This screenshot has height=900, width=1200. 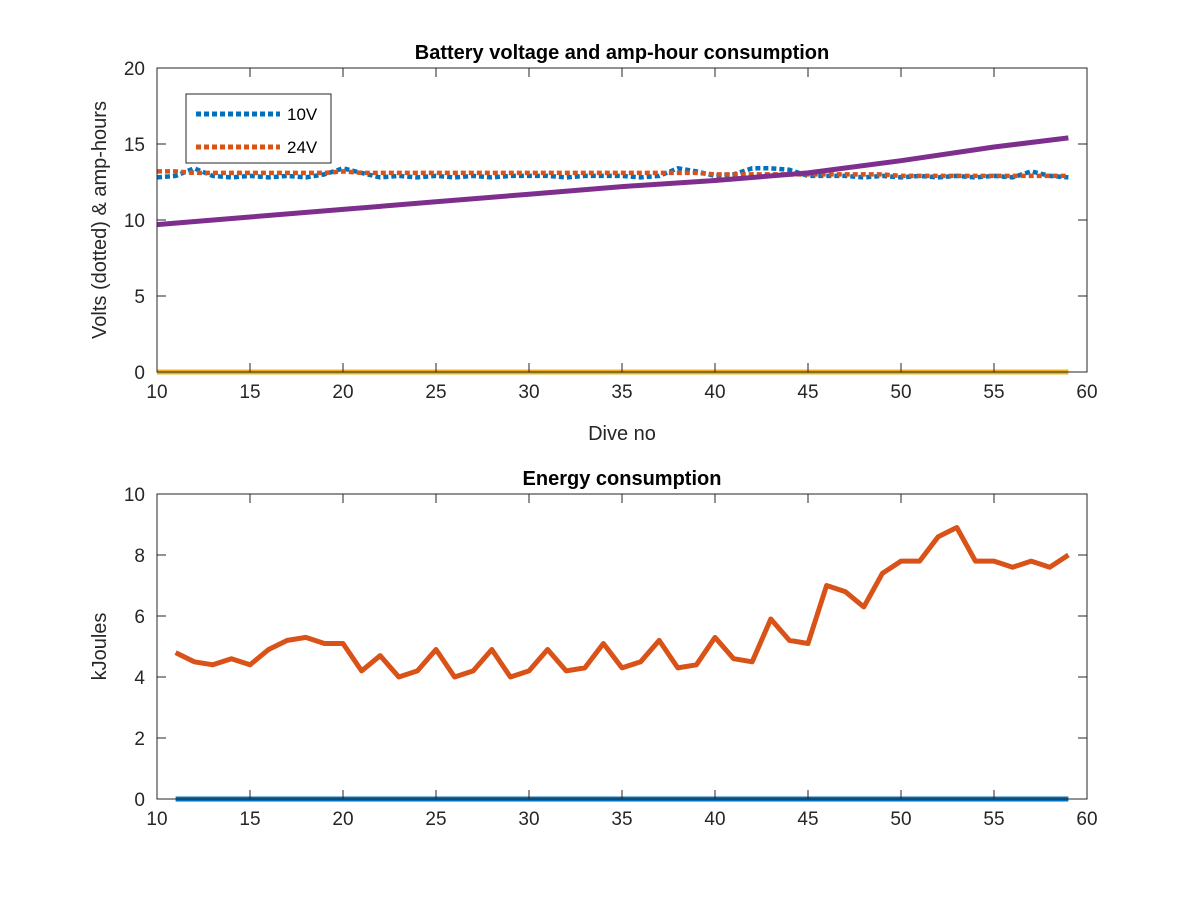 What do you see at coordinates (139, 617) in the screenshot?
I see `y-tick-label: 6` at bounding box center [139, 617].